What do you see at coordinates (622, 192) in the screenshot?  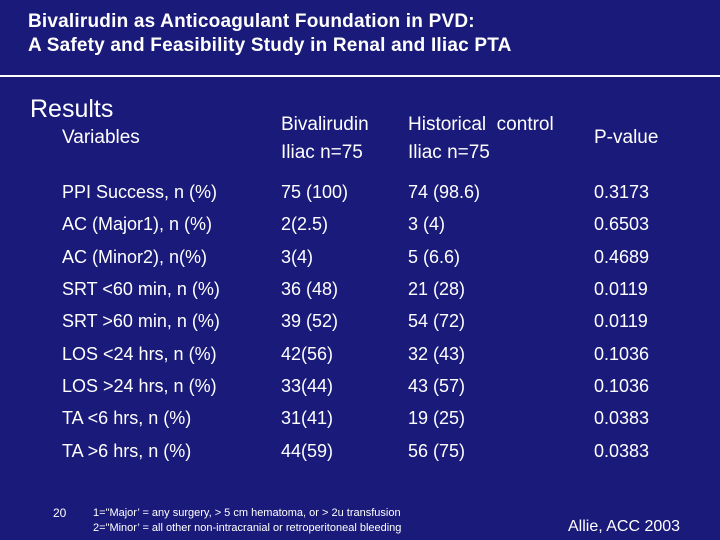 I see `row-pvalue: 0.3173` at bounding box center [622, 192].